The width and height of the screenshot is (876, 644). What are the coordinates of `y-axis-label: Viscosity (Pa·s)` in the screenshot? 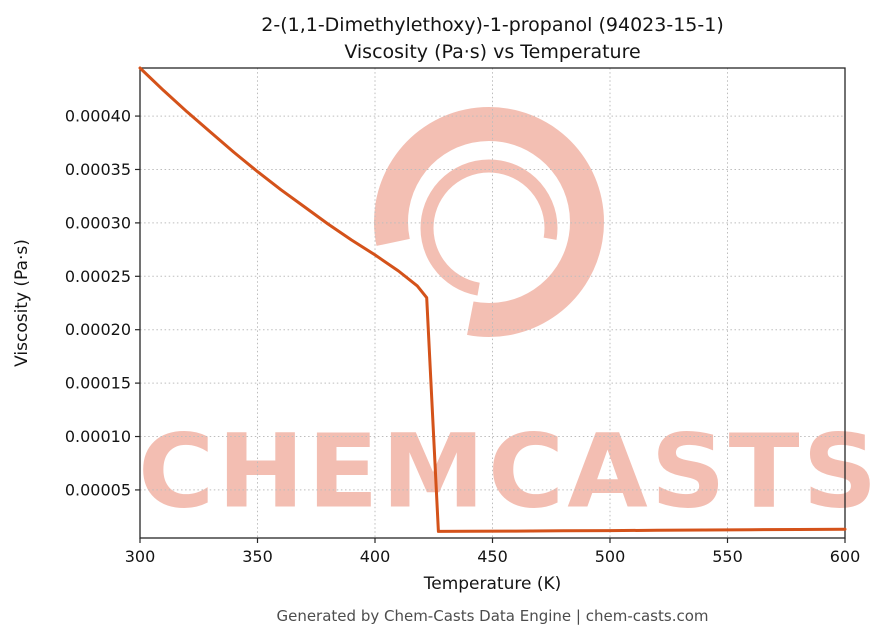 It's located at (22, 303).